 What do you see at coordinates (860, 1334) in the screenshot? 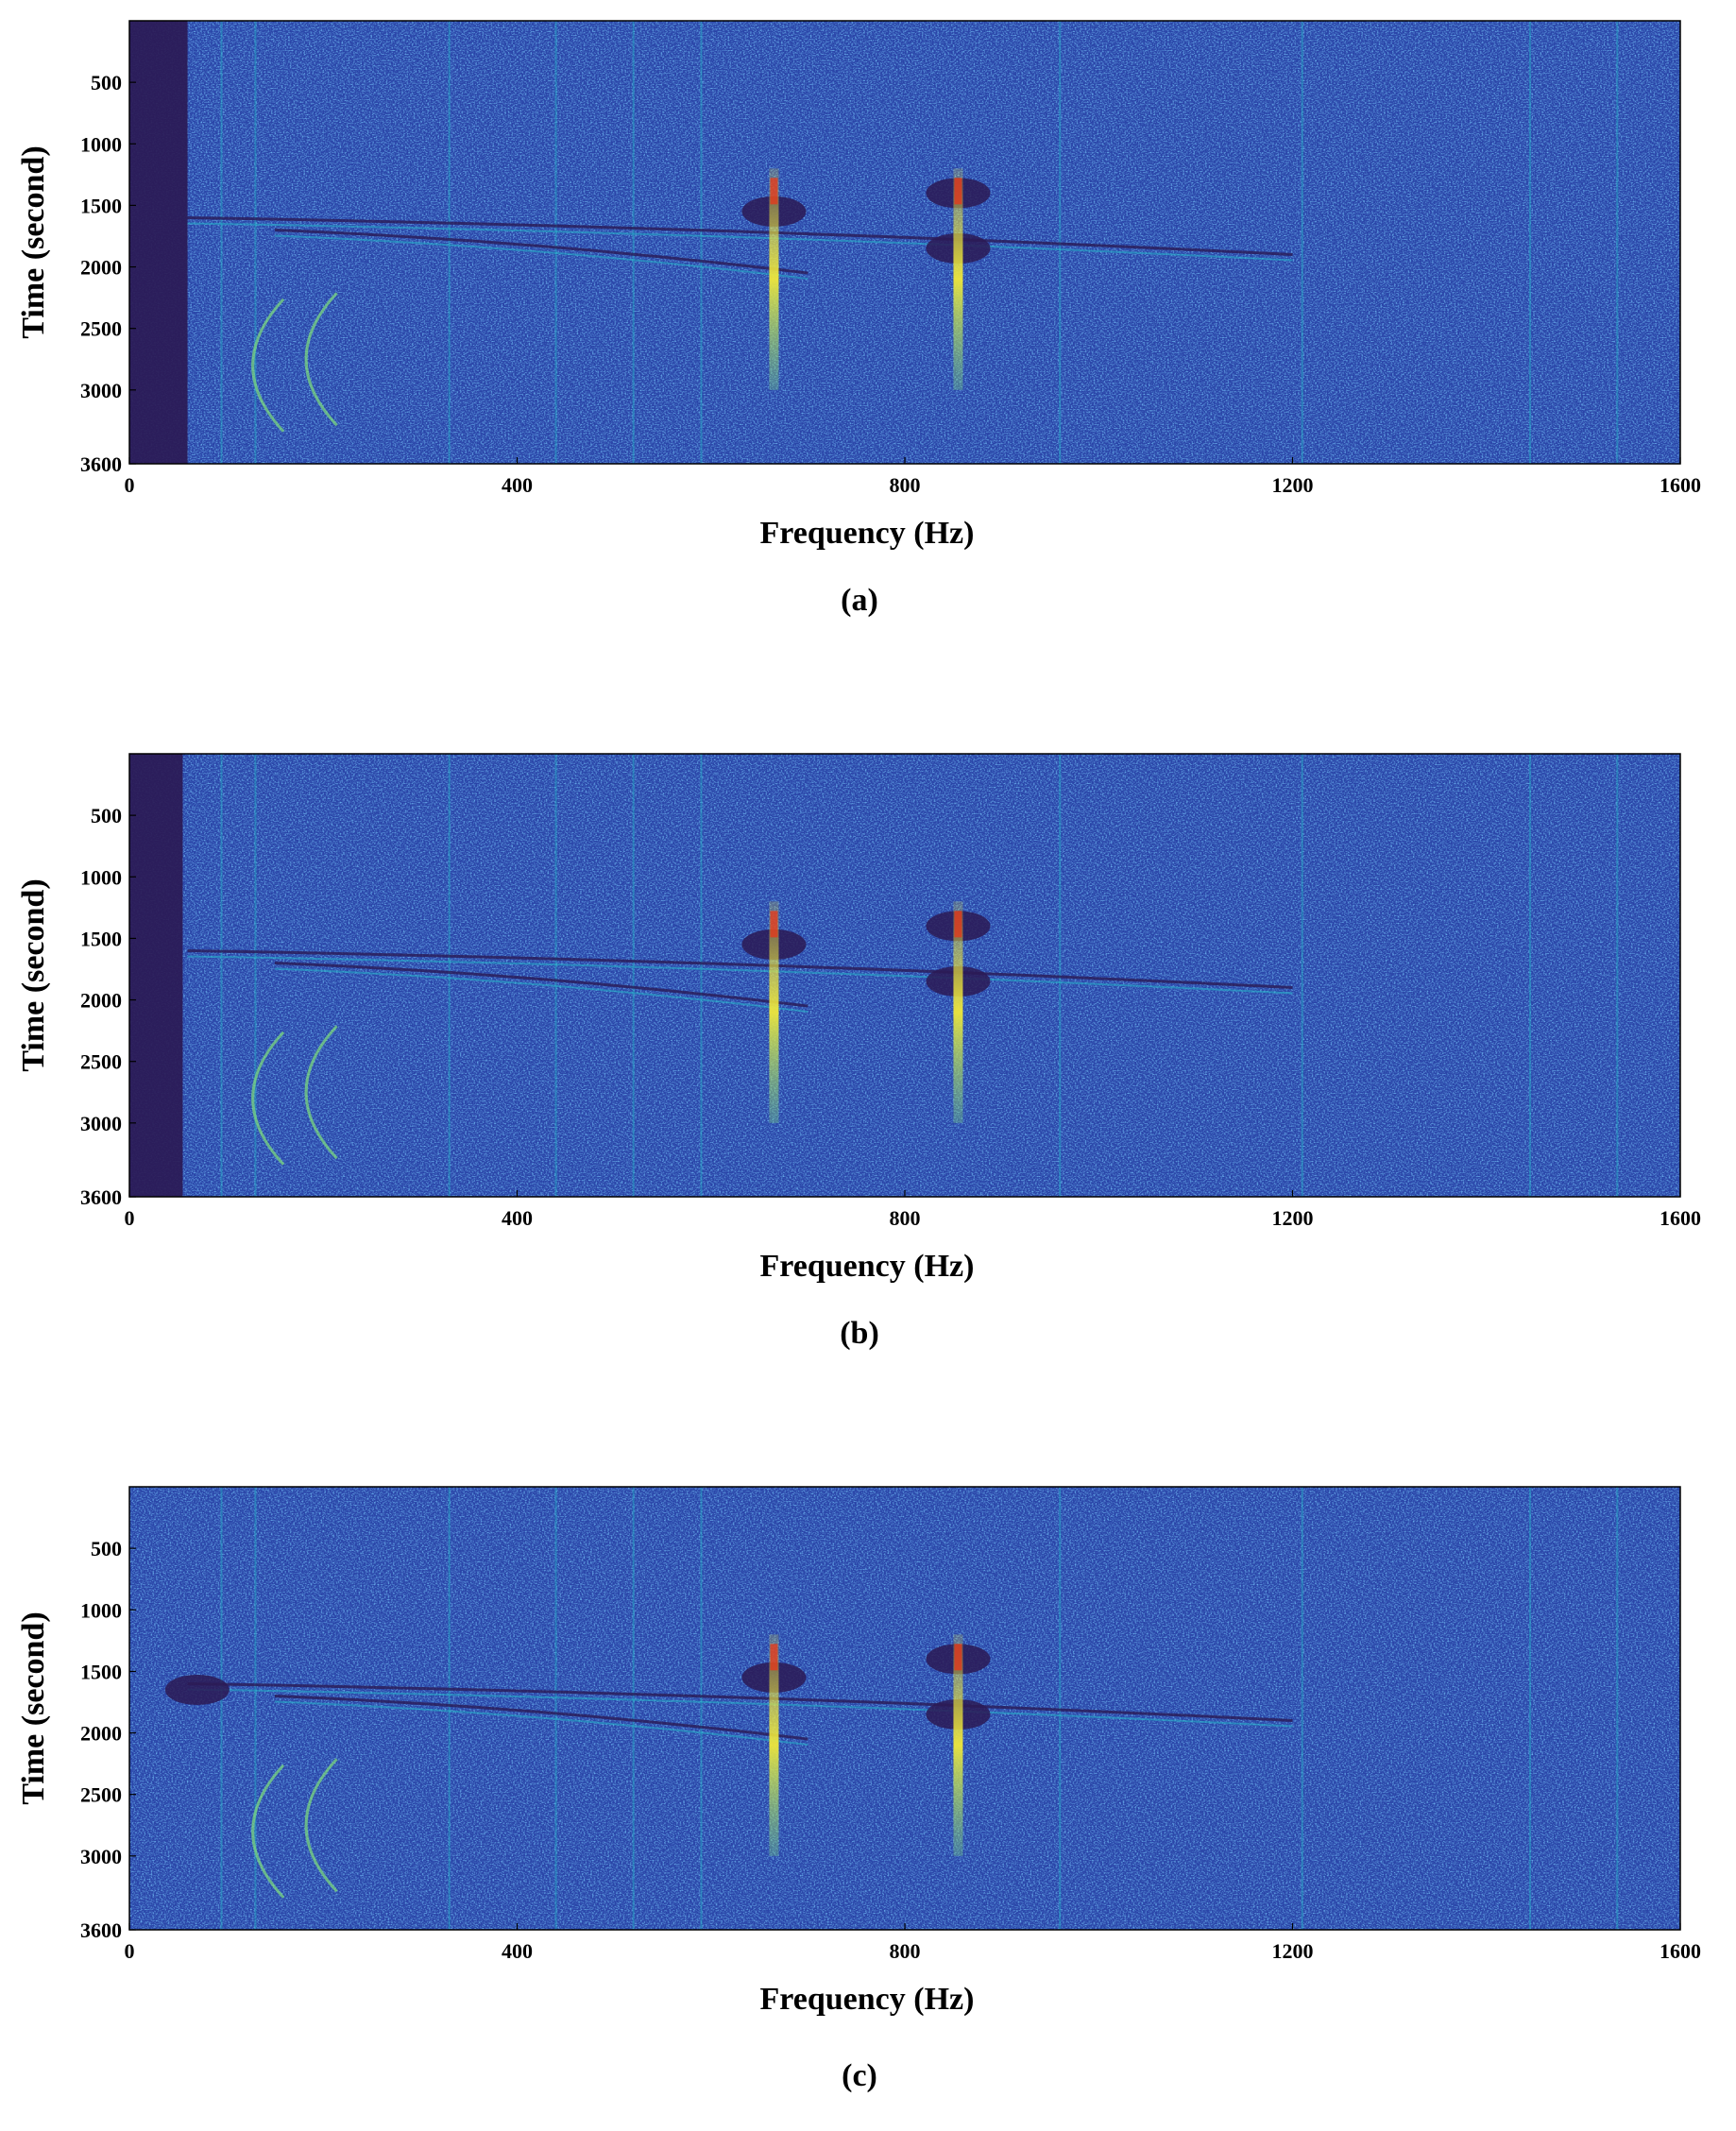
I see `panel-caption-b: (b)` at bounding box center [860, 1334].